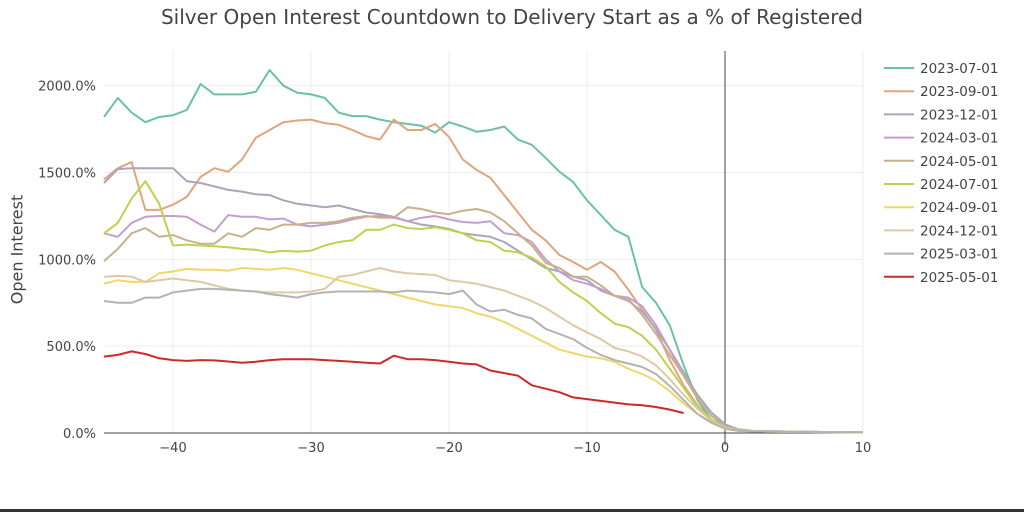  What do you see at coordinates (863, 448) in the screenshot?
I see `x-tick-label: 10` at bounding box center [863, 448].